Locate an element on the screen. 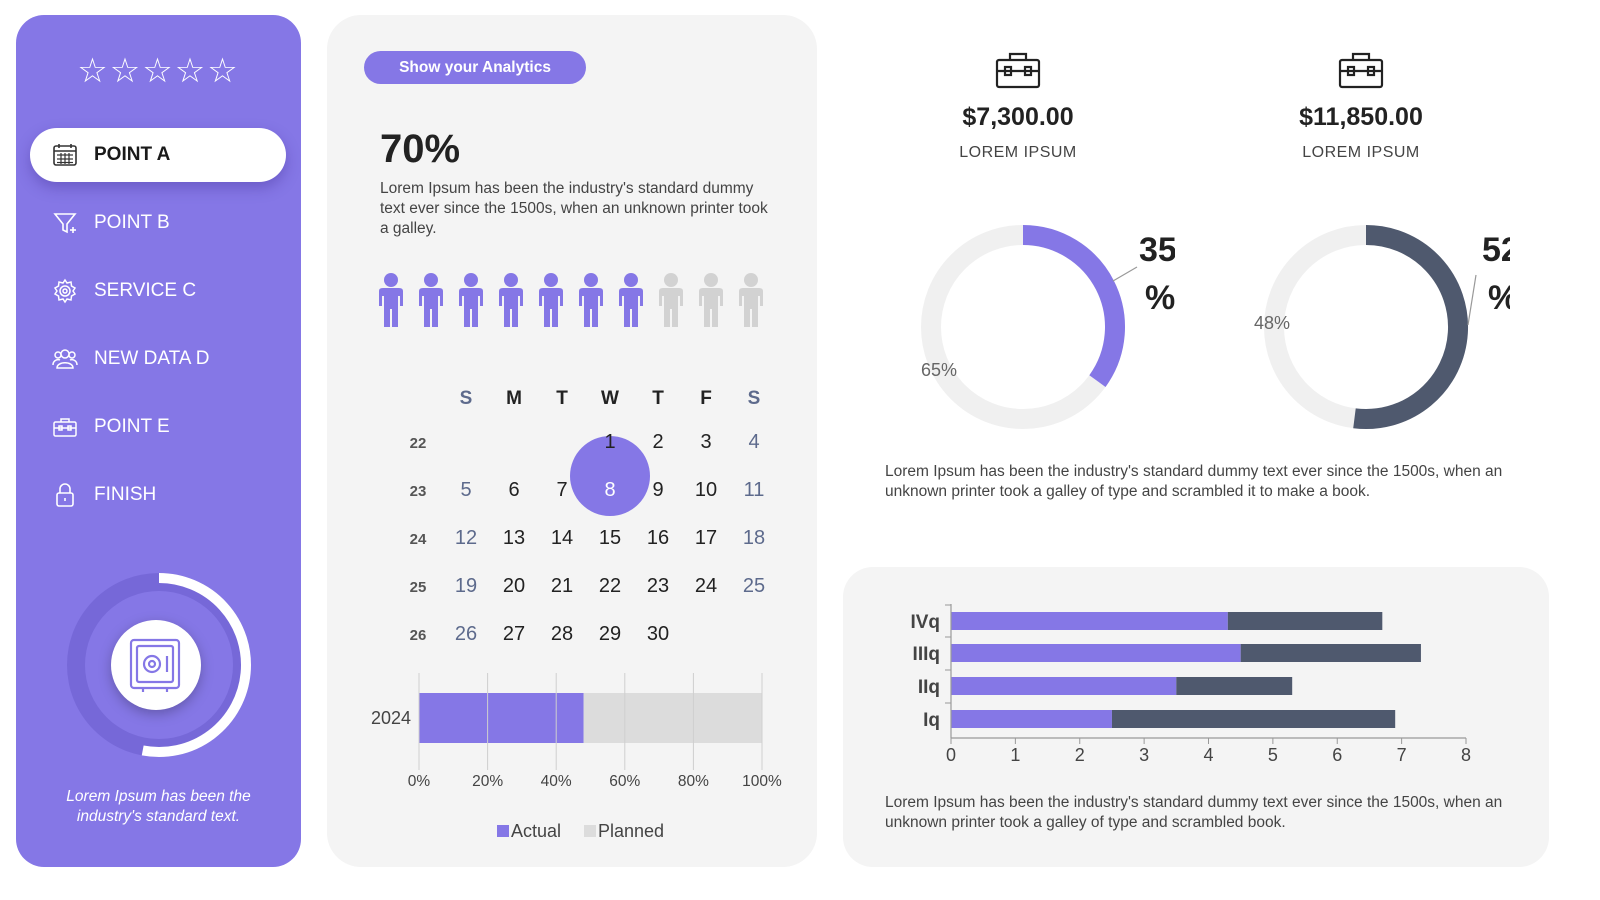 This screenshot has width=1600, height=900. calendar-day: 13 is located at coordinates (514, 538).